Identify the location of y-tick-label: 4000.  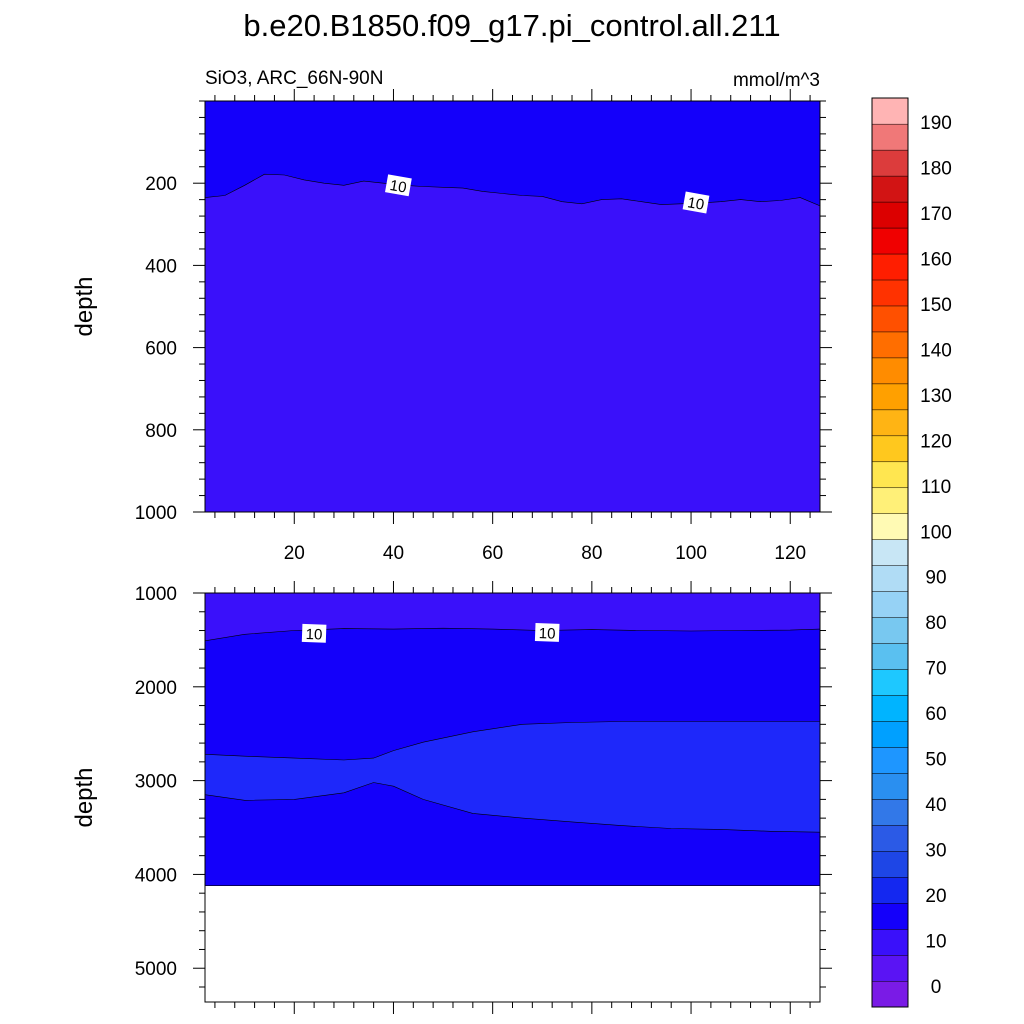
(156, 875).